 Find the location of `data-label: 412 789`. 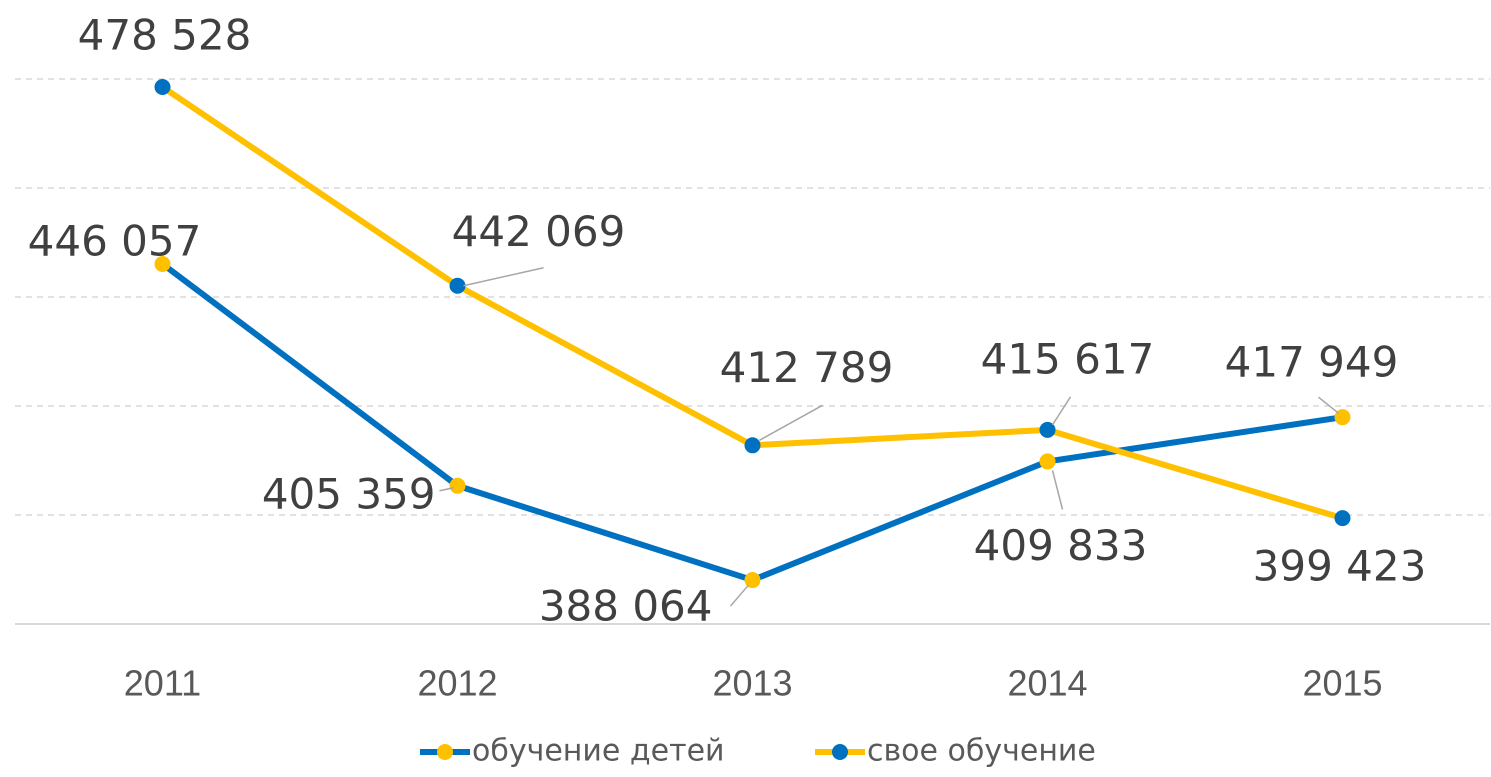

data-label: 412 789 is located at coordinates (807, 367).